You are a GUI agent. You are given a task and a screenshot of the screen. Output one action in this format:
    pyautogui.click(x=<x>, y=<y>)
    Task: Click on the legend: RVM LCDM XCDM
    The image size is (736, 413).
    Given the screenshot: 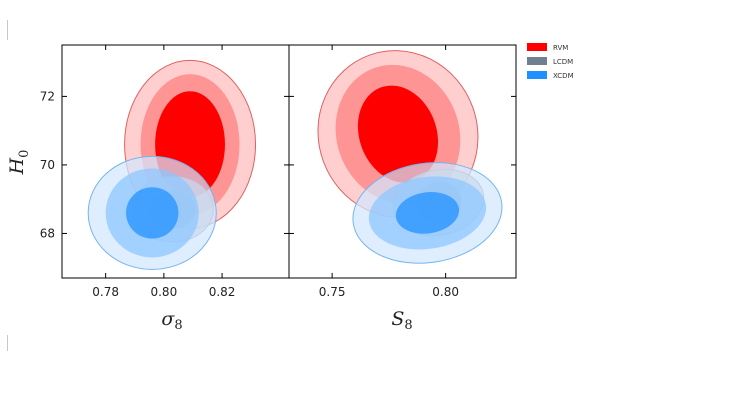 What is the action you would take?
    pyautogui.click(x=550, y=61)
    